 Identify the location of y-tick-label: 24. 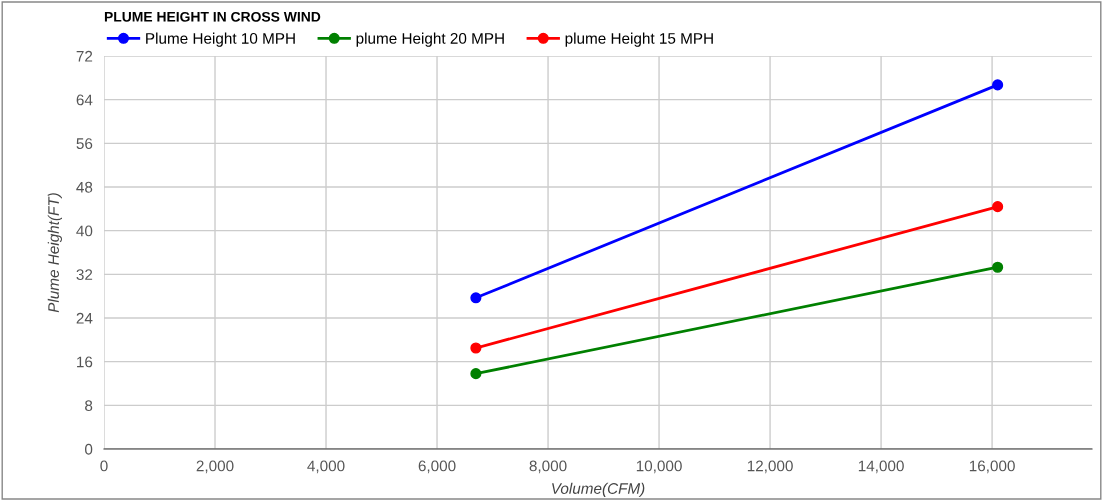
(84, 318).